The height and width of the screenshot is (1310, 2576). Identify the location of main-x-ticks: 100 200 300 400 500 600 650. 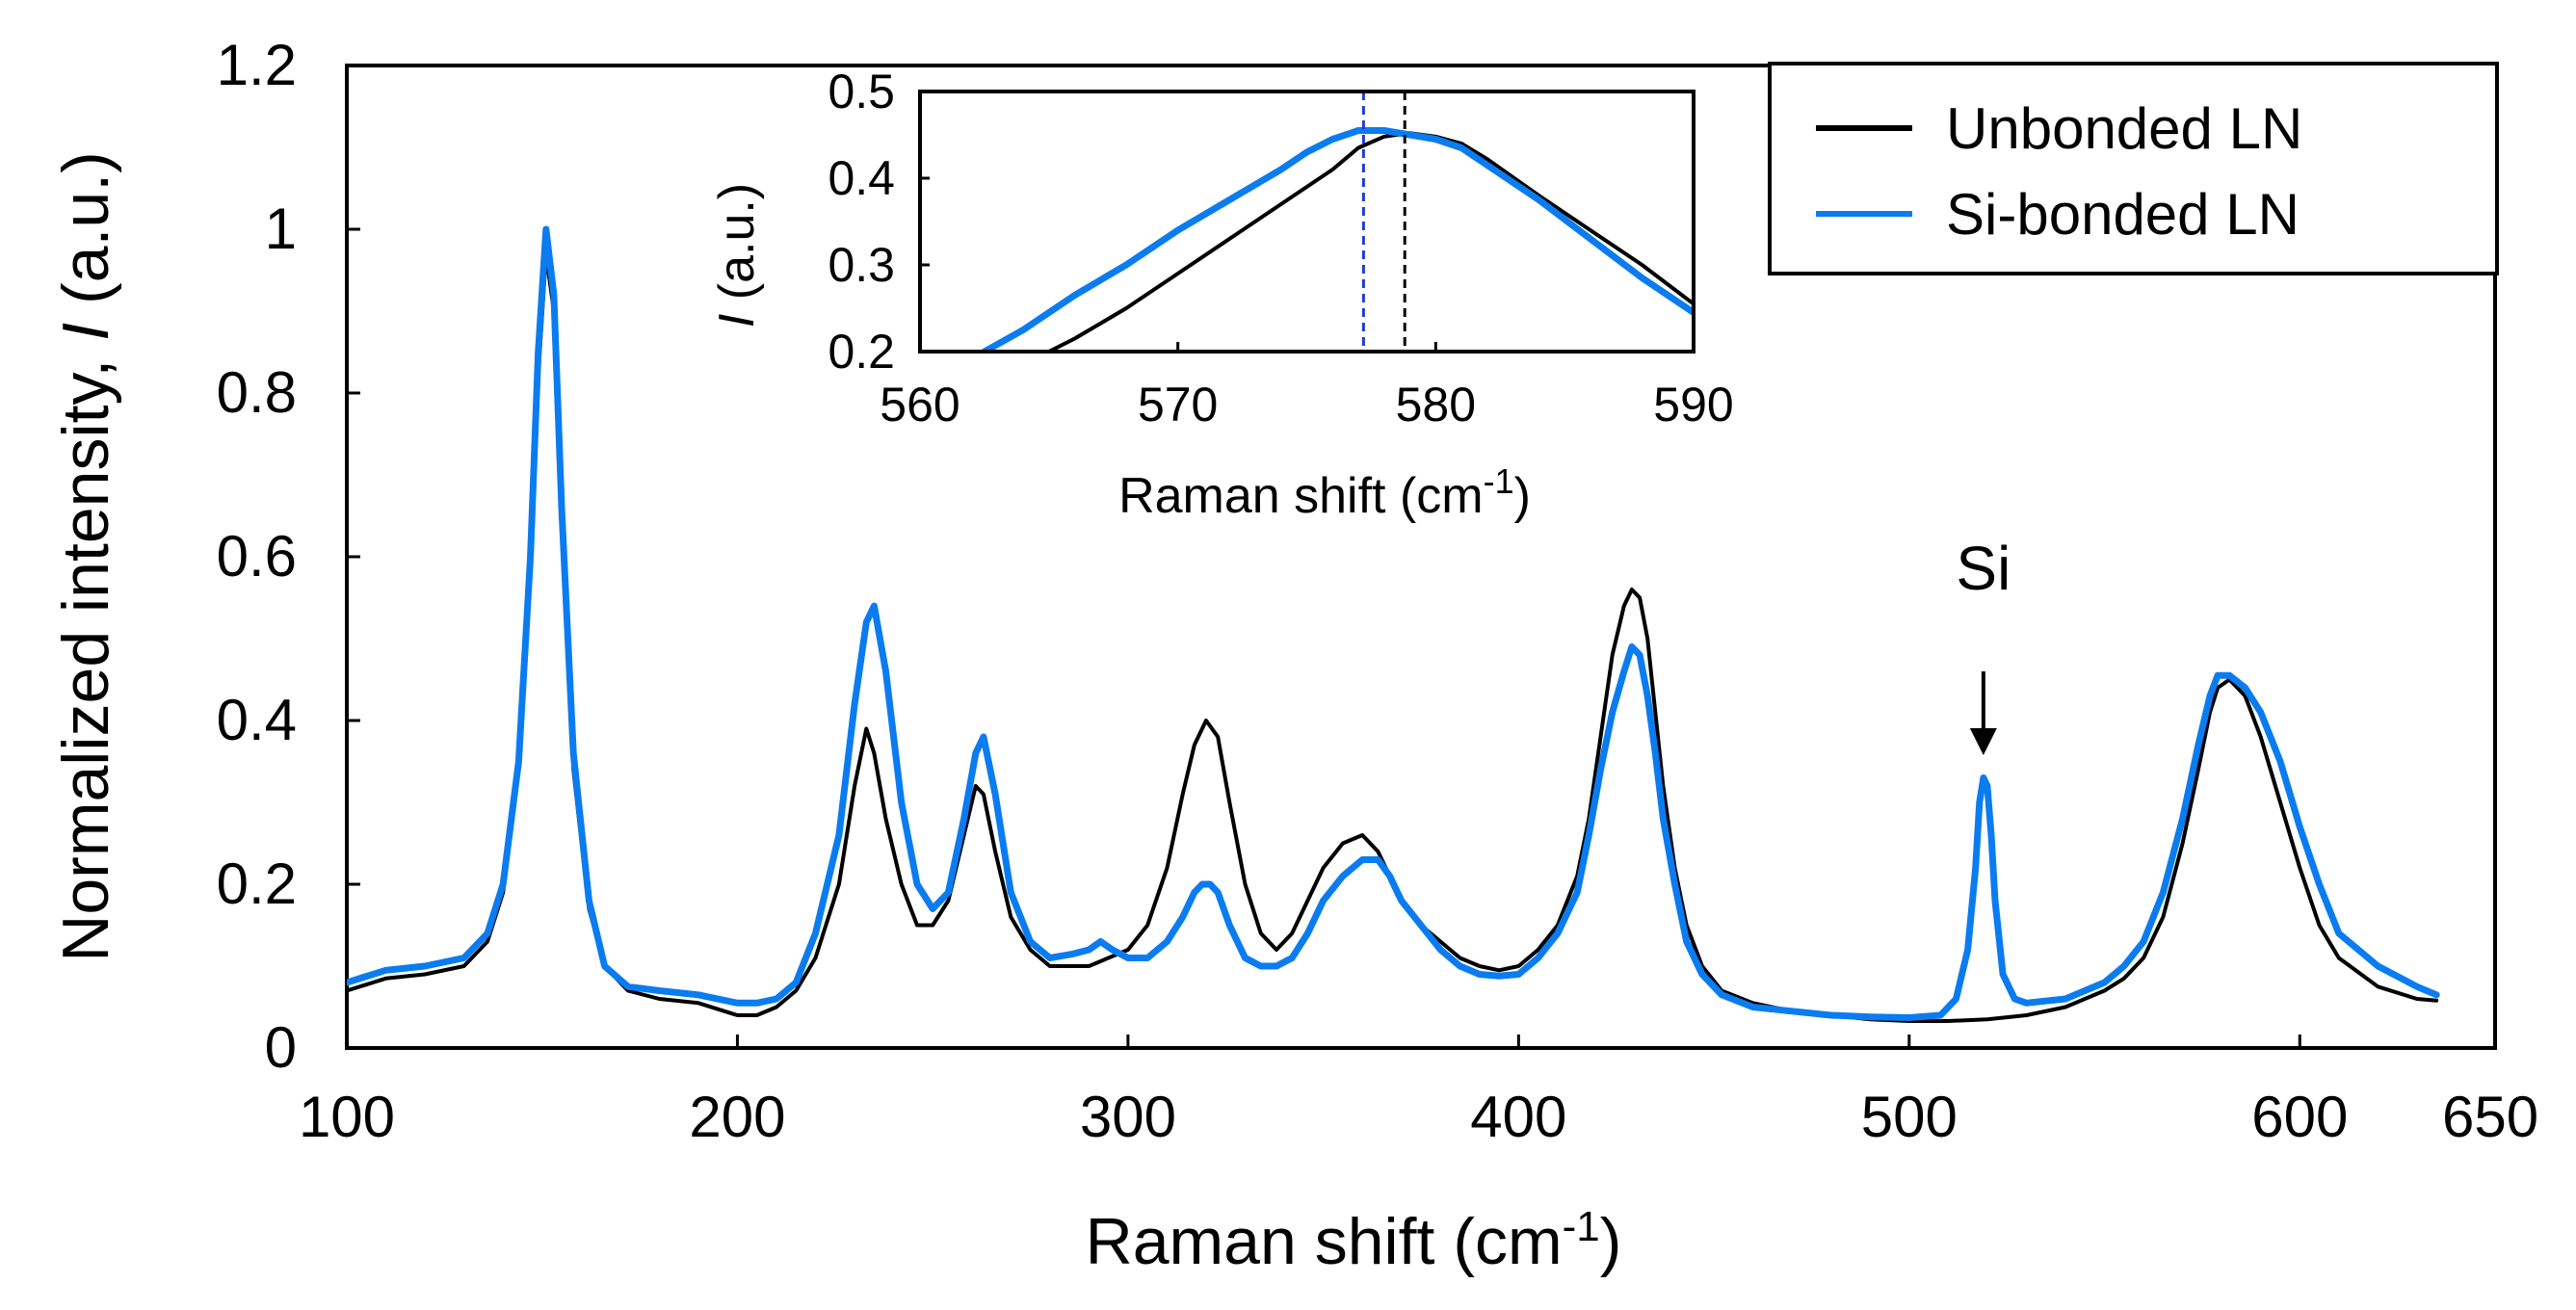
(1418, 1092).